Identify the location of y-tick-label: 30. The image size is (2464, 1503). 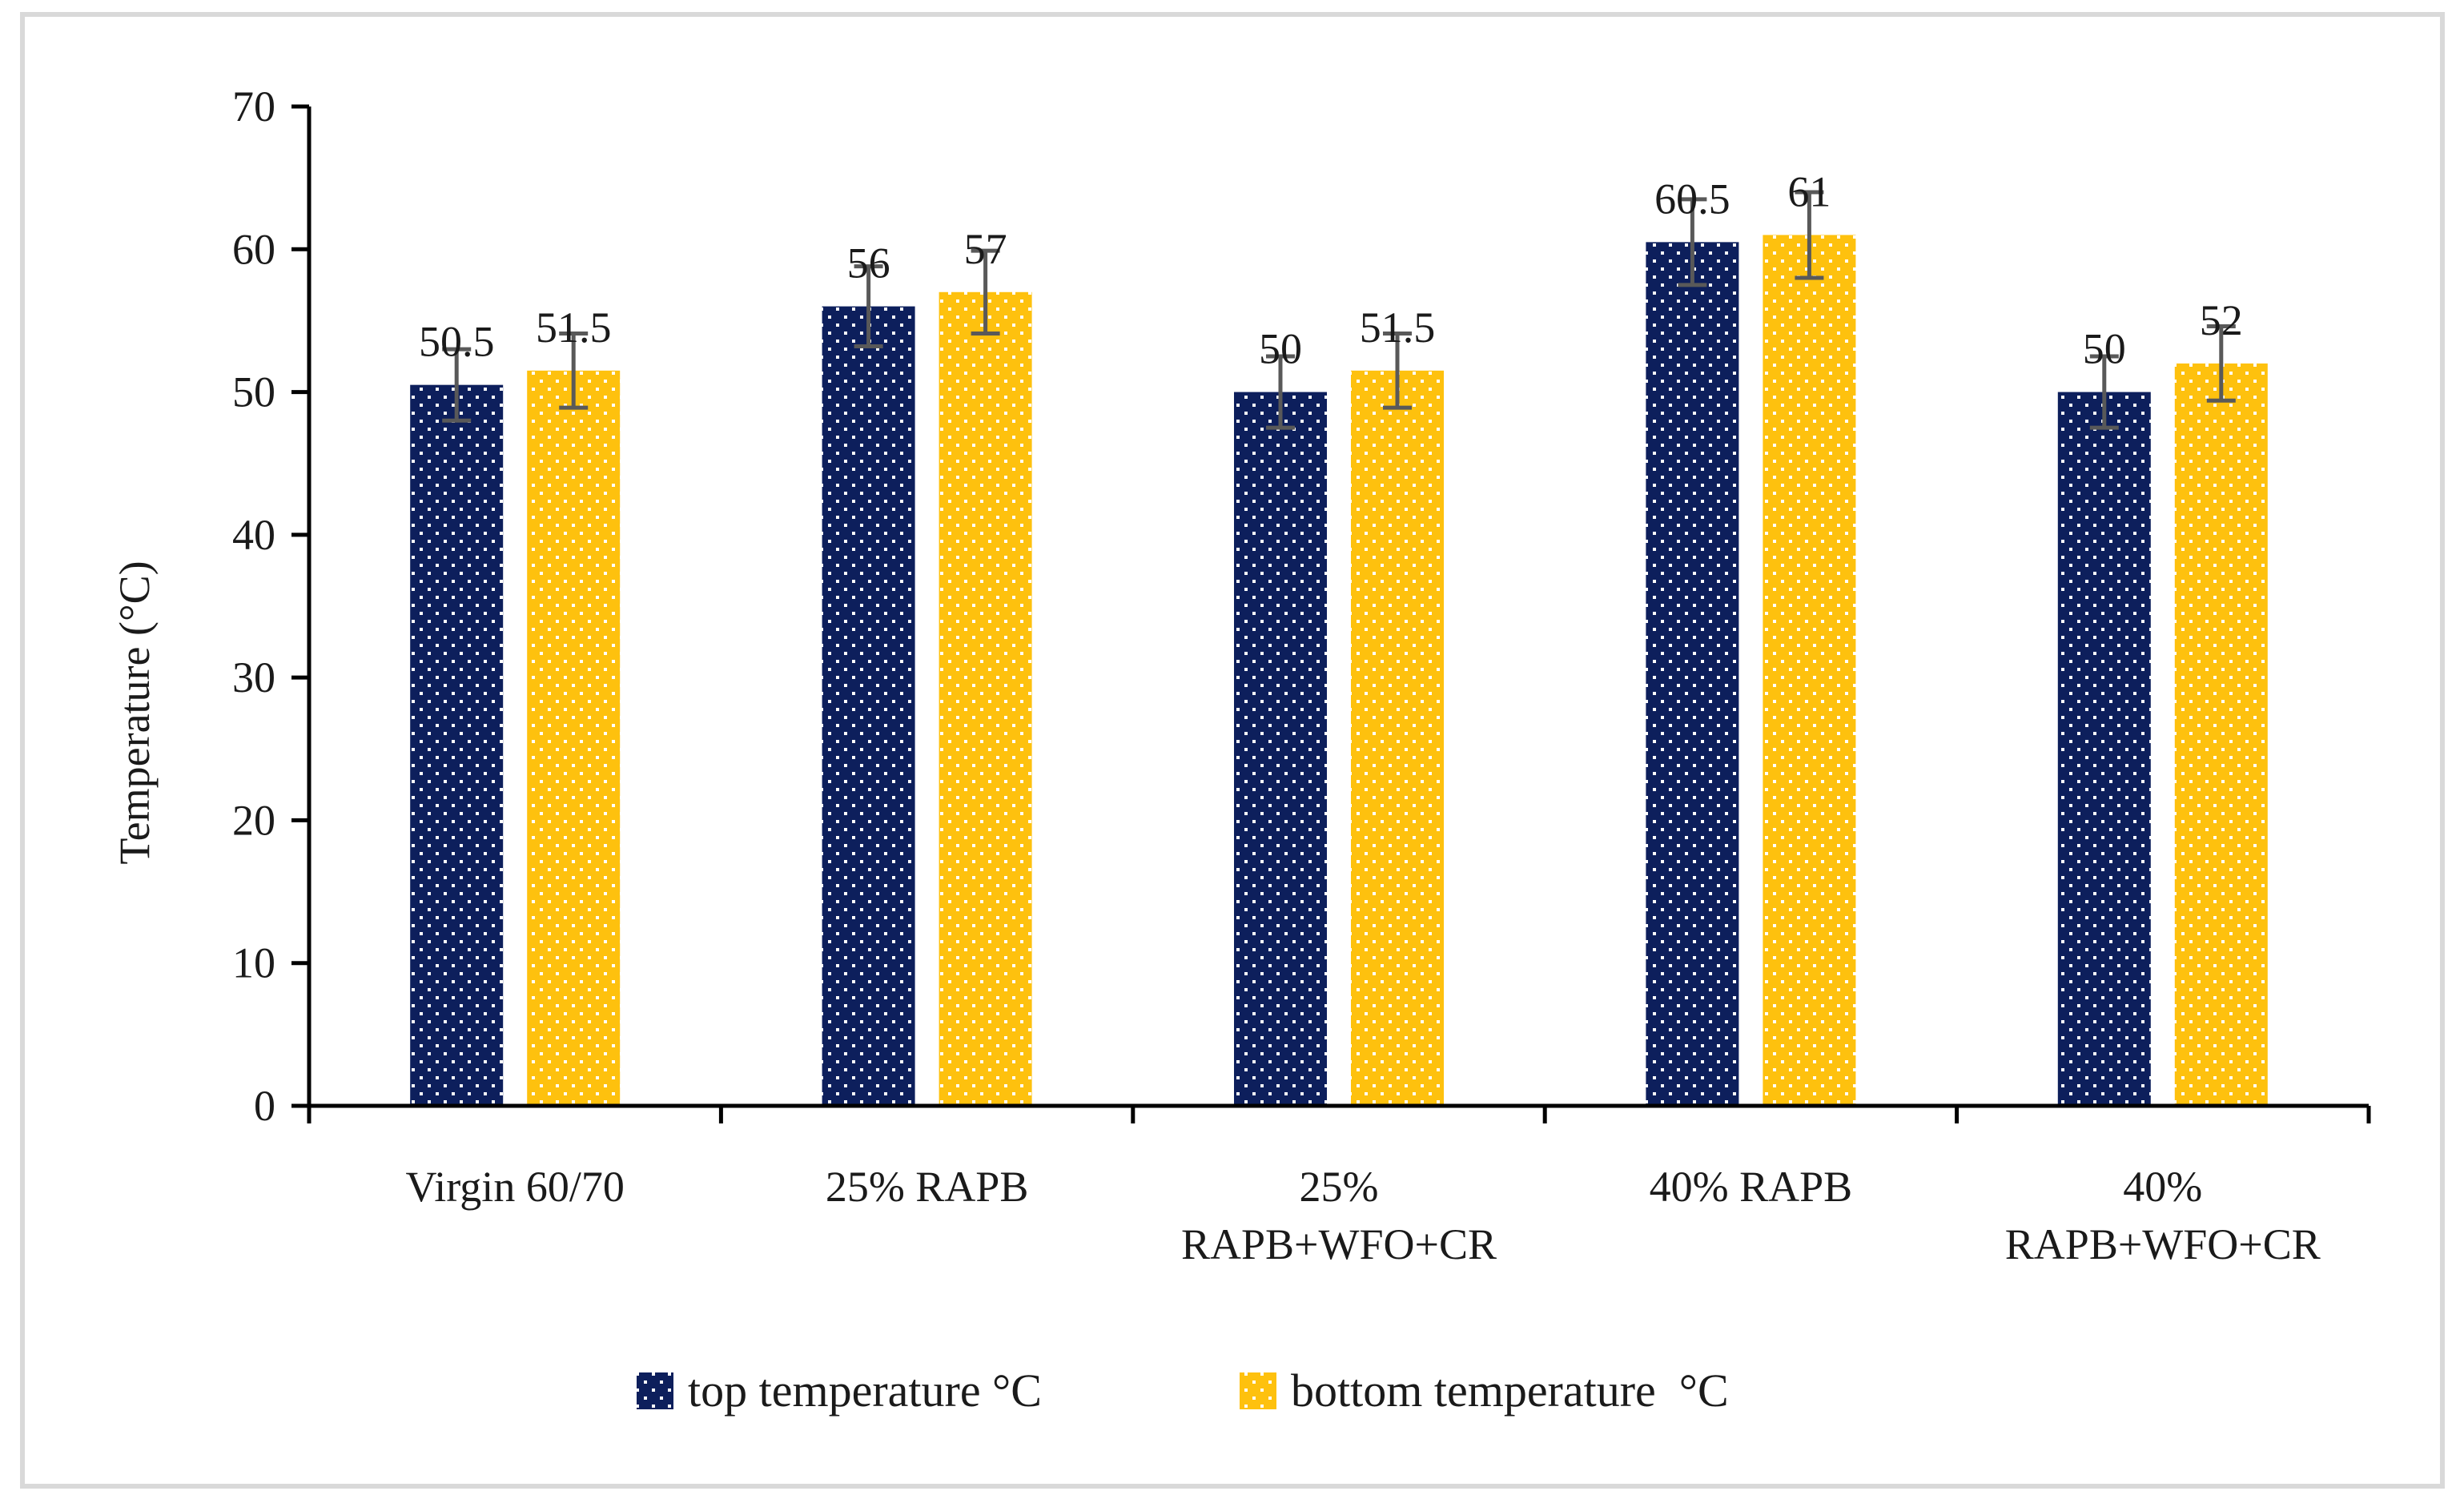
(253, 677).